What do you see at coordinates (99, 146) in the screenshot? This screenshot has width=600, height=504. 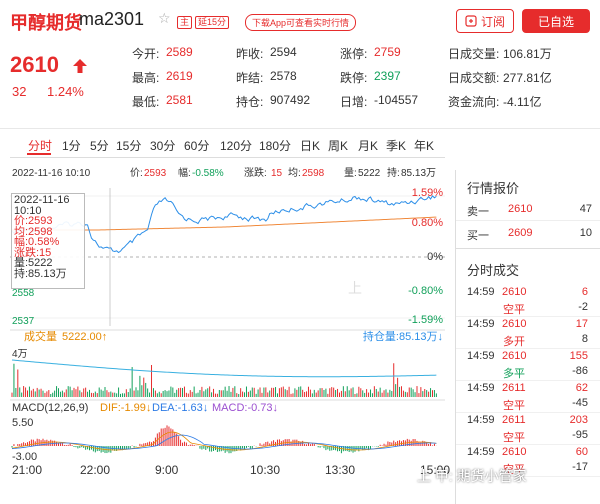 I see `tab-2: 5分` at bounding box center [99, 146].